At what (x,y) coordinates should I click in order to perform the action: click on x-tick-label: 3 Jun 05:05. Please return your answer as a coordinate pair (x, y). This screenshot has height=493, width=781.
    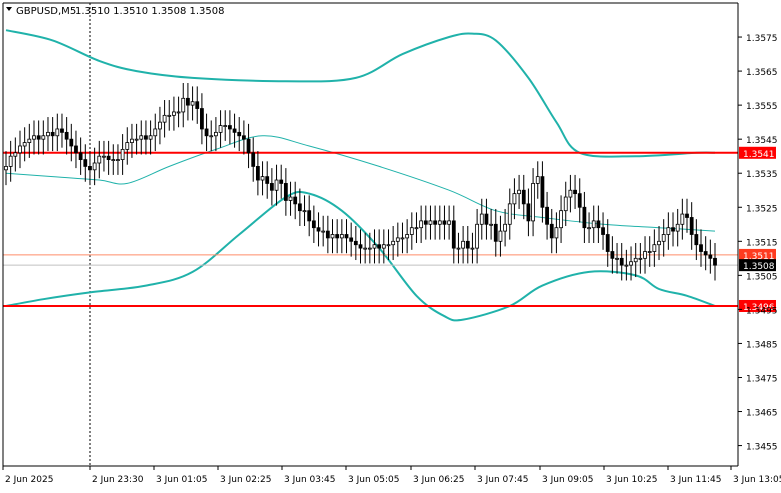
    Looking at the image, I should click on (373, 480).